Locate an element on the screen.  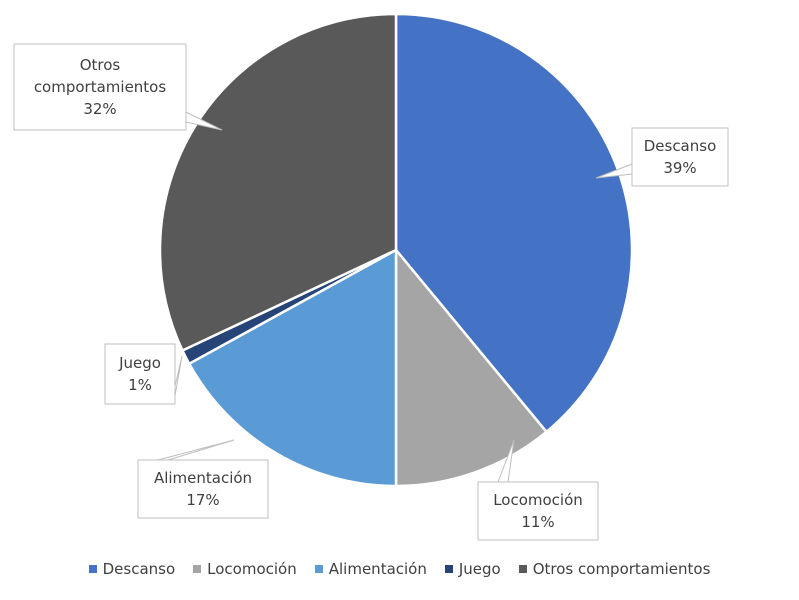
legend-label: Descanso is located at coordinates (139, 569).